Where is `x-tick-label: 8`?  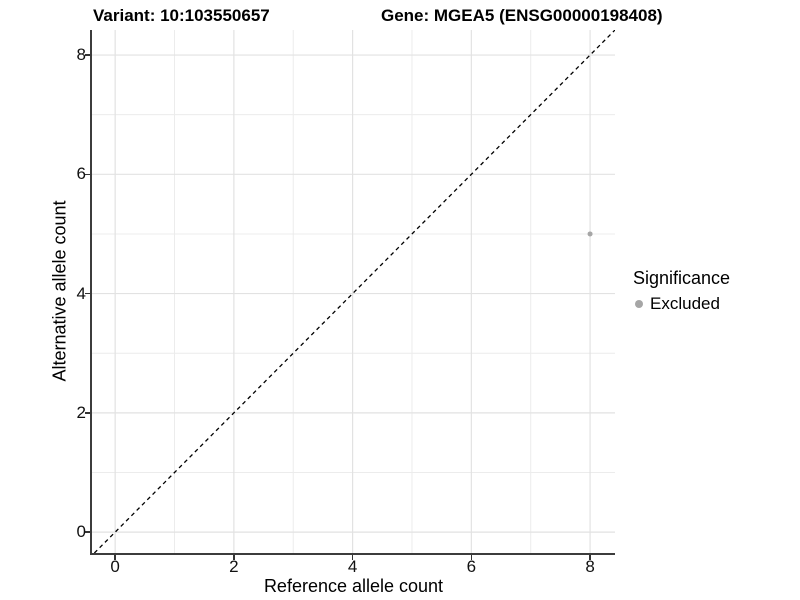 x-tick-label: 8 is located at coordinates (590, 566).